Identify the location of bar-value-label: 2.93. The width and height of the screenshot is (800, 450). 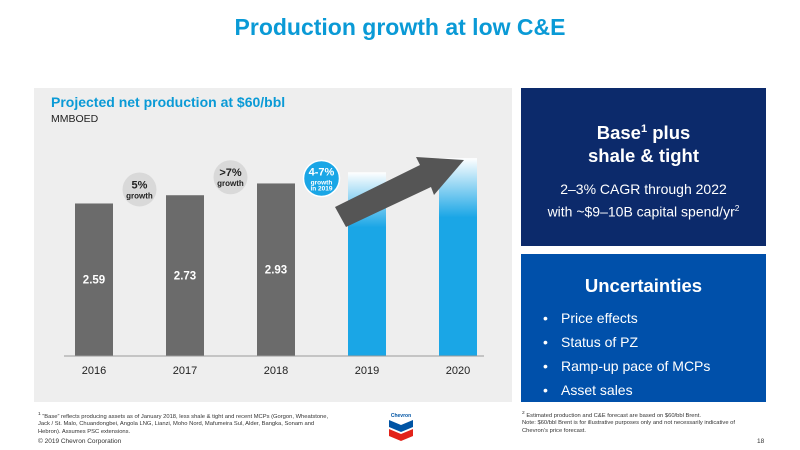
(276, 271).